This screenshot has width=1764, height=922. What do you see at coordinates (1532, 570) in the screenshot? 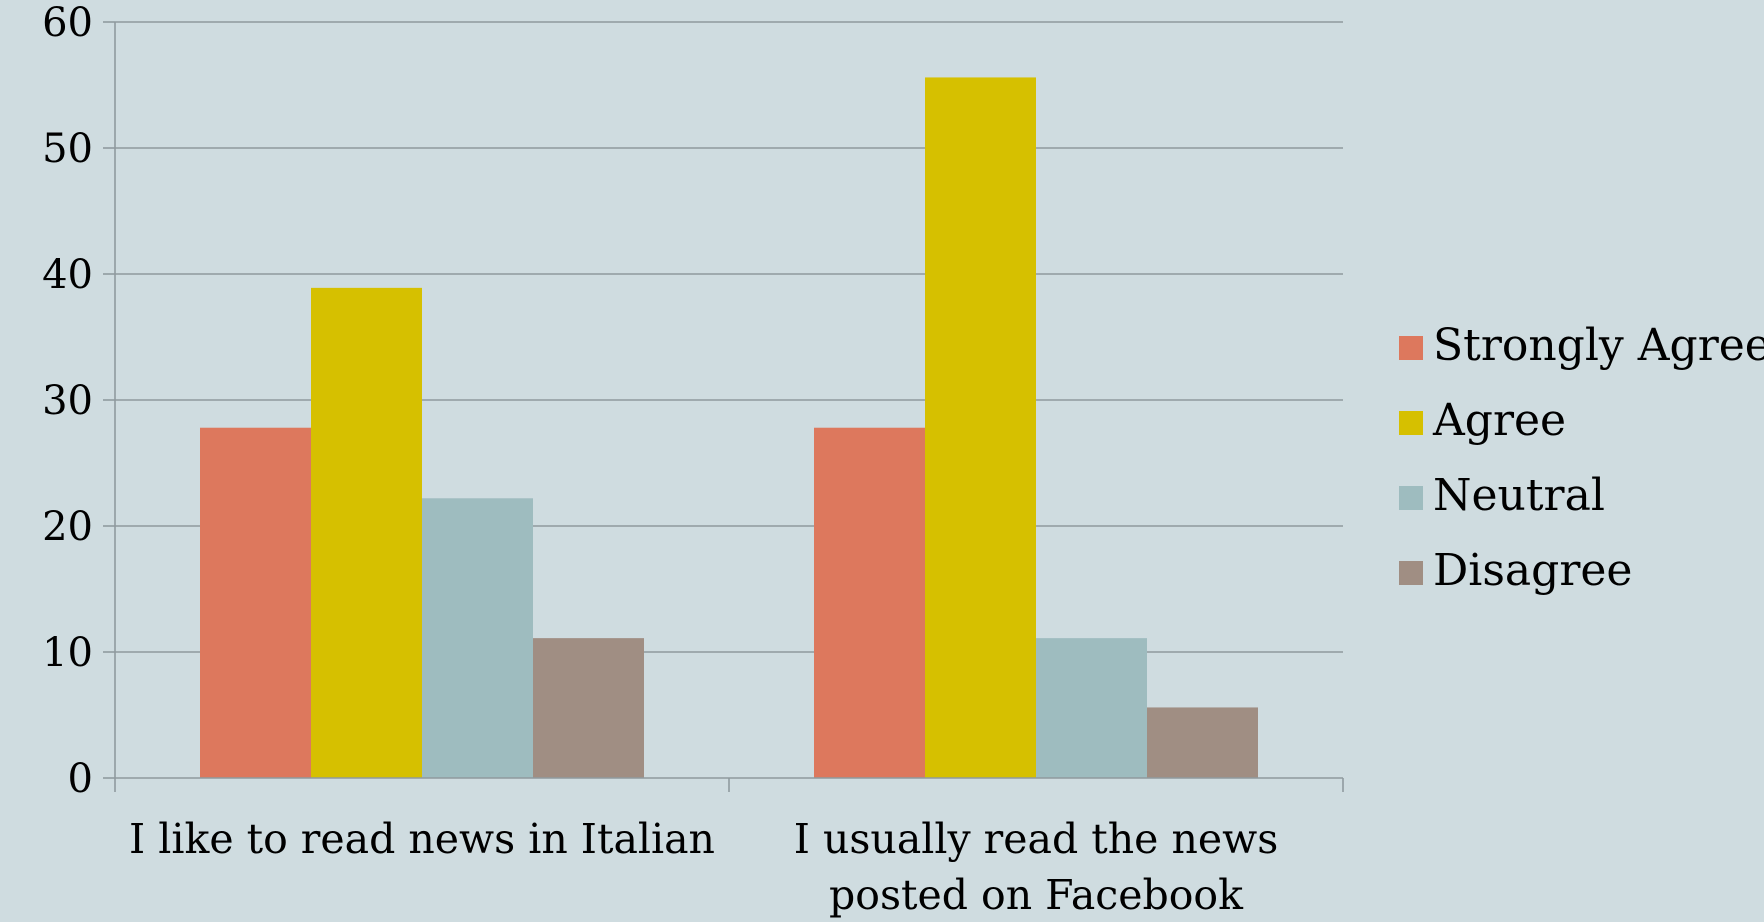
I see `legend-label: Disagree` at bounding box center [1532, 570].